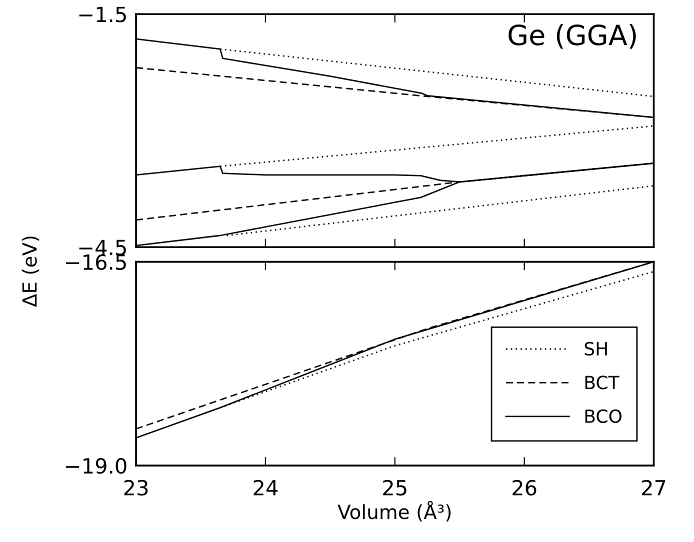 This screenshot has width=694, height=542. What do you see at coordinates (136, 488) in the screenshot?
I see `x-tick-label: 23` at bounding box center [136, 488].